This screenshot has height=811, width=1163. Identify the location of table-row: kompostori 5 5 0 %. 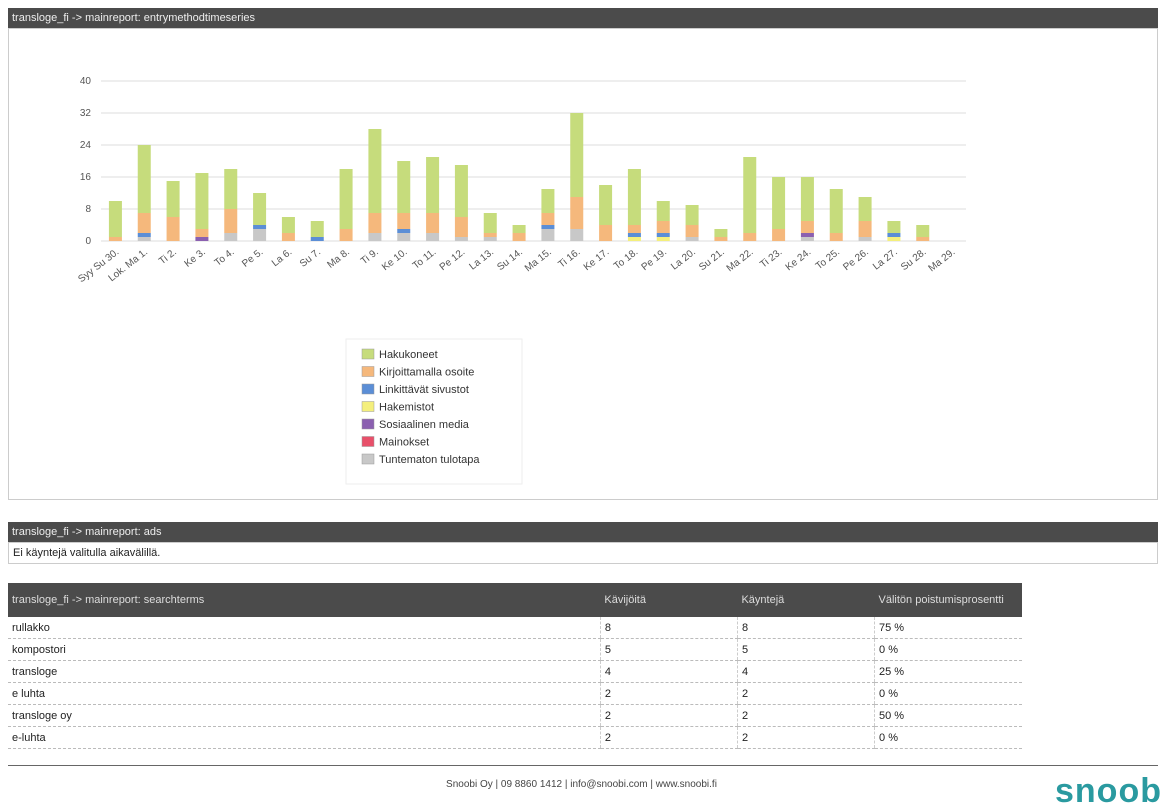
(515, 649).